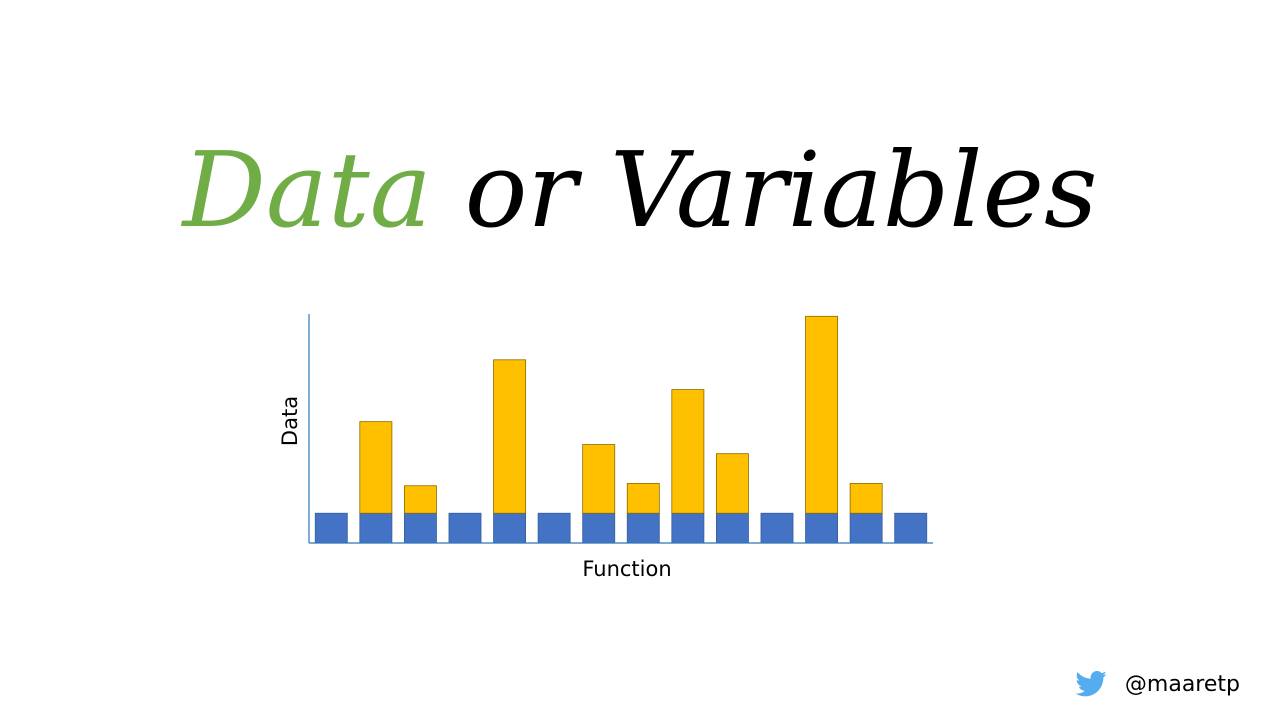 This screenshot has width=1280, height=720. Describe the element at coordinates (290, 421) in the screenshot. I see `y-axis-label: Data` at that location.